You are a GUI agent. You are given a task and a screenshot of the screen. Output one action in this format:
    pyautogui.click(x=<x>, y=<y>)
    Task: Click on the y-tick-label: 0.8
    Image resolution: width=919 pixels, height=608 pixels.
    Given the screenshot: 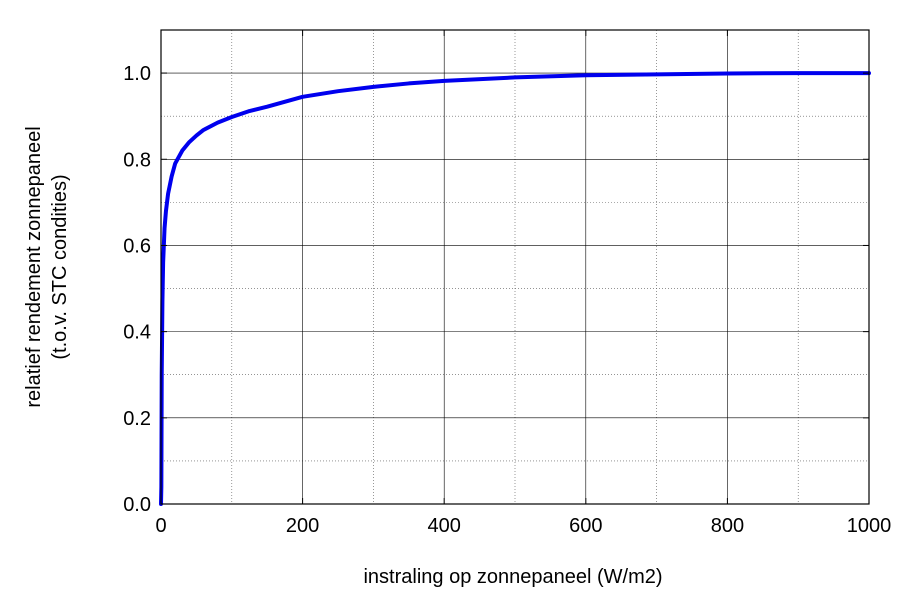 What is the action you would take?
    pyautogui.click(x=137, y=160)
    